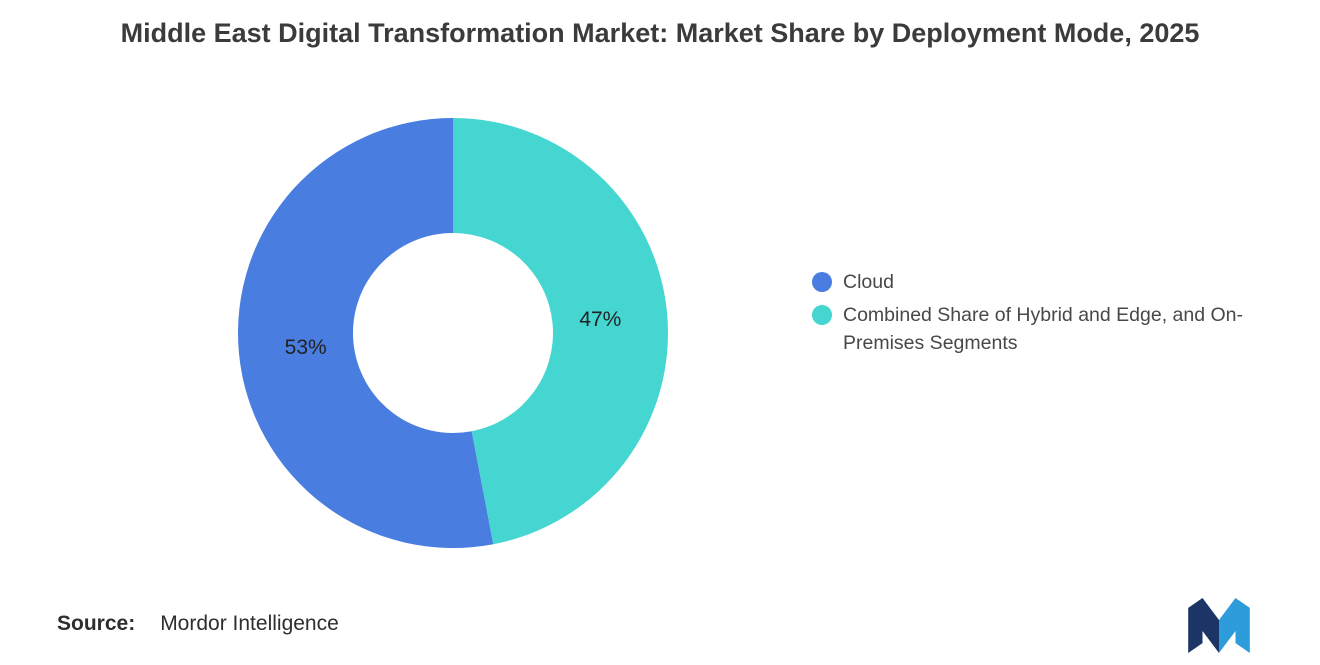  Describe the element at coordinates (249, 623) in the screenshot. I see `source-value: Mordor Intelligence` at that location.